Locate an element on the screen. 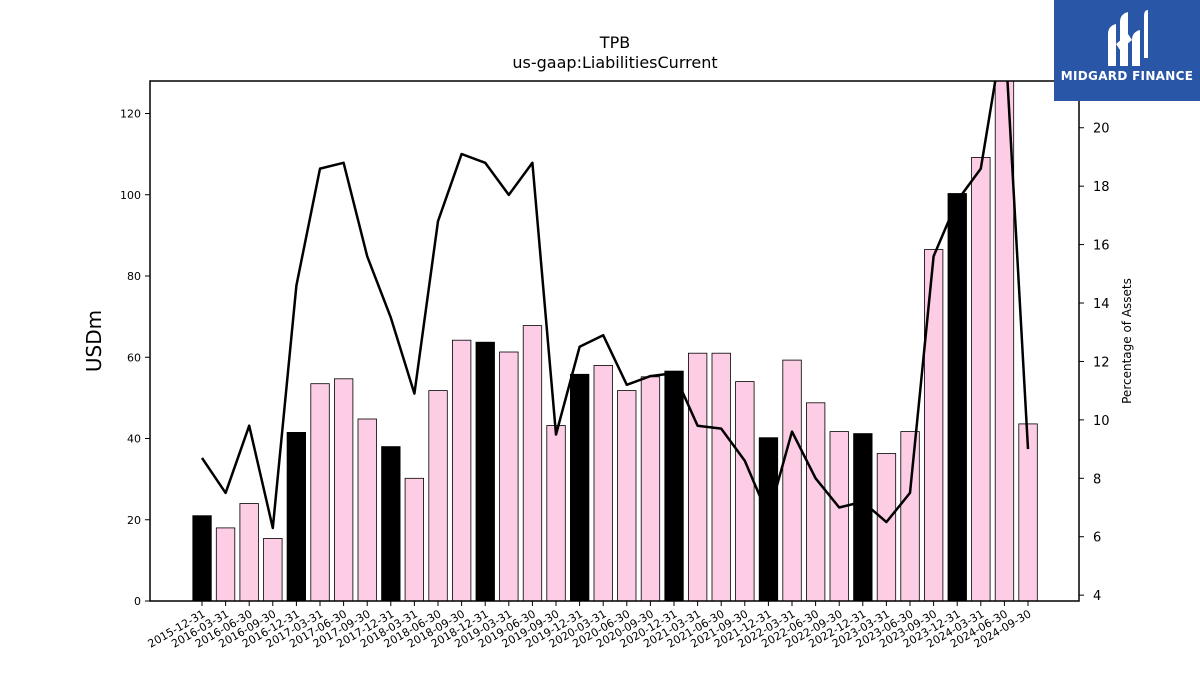 Image resolution: width=1200 pixels, height=675 pixels. chart-title: TPB is located at coordinates (614, 42).